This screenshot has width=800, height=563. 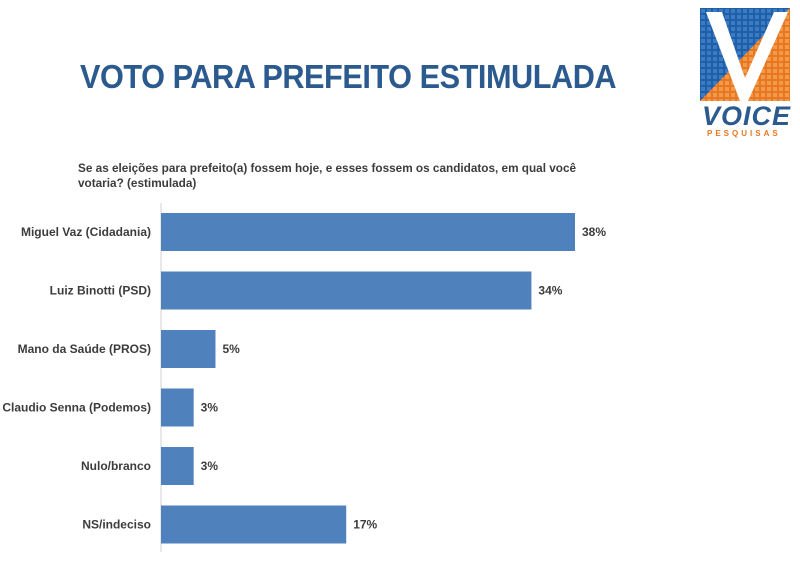 What do you see at coordinates (84, 349) in the screenshot?
I see `category-label: Mano da Saúde (PROS)` at bounding box center [84, 349].